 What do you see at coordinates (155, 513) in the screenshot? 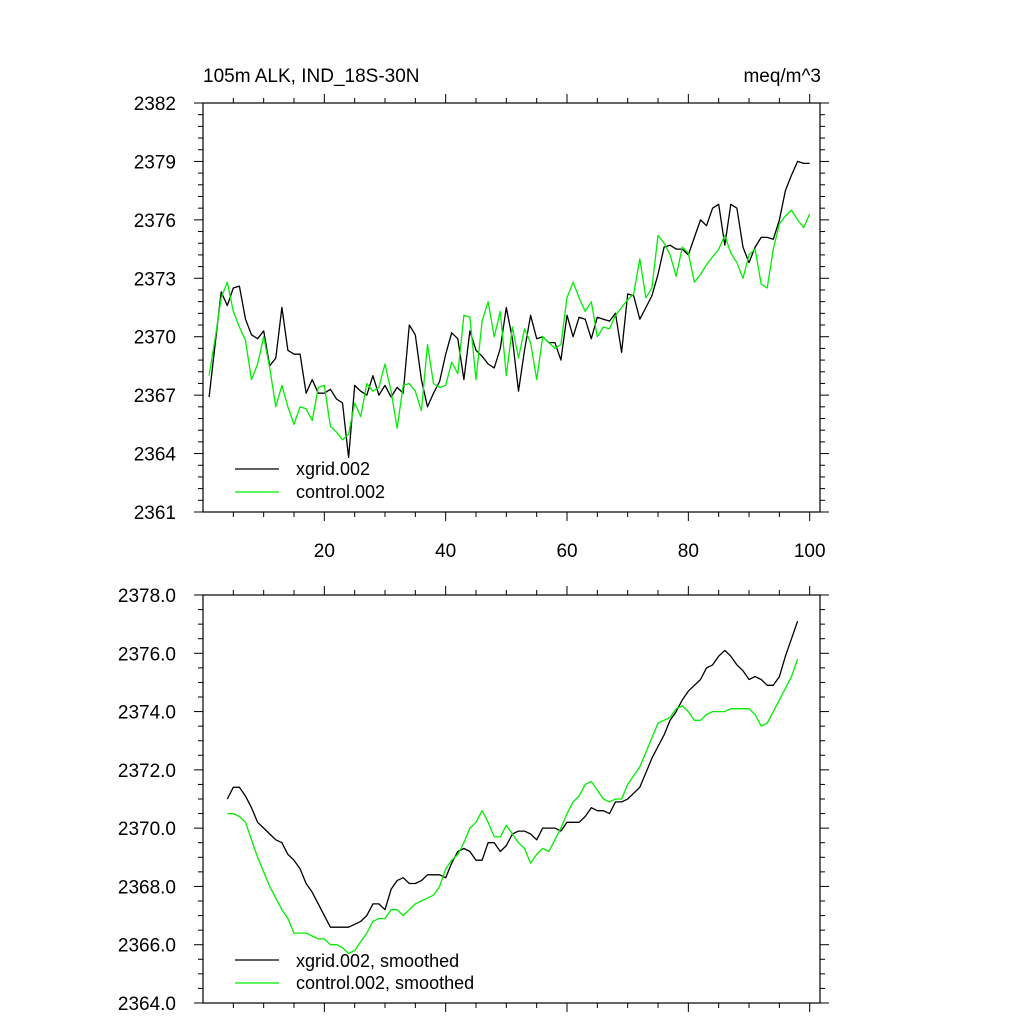
I see `y-tick-label: 2361` at bounding box center [155, 513].